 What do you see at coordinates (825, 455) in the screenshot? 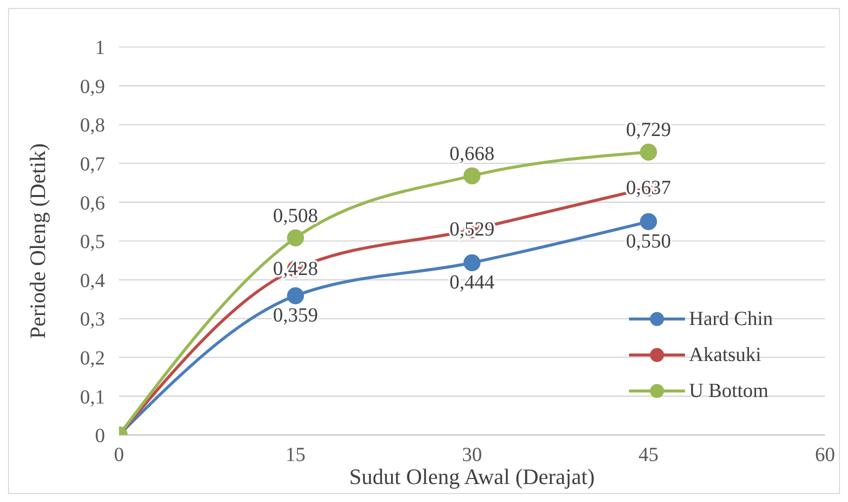
I see `x-tick-label: 60` at bounding box center [825, 455].